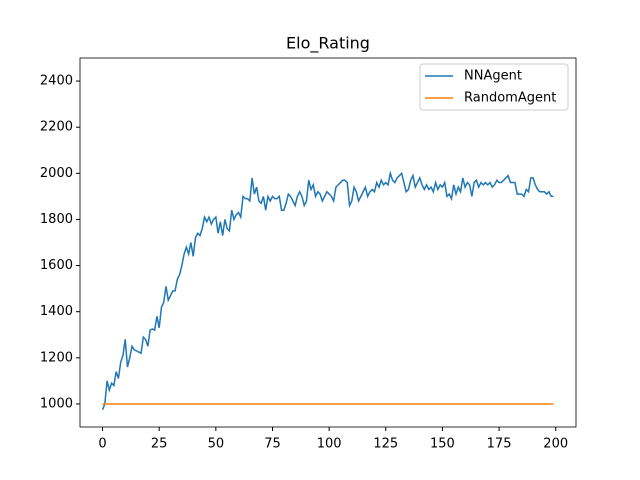 The width and height of the screenshot is (640, 480). I want to click on x-tick-label: 25, so click(159, 444).